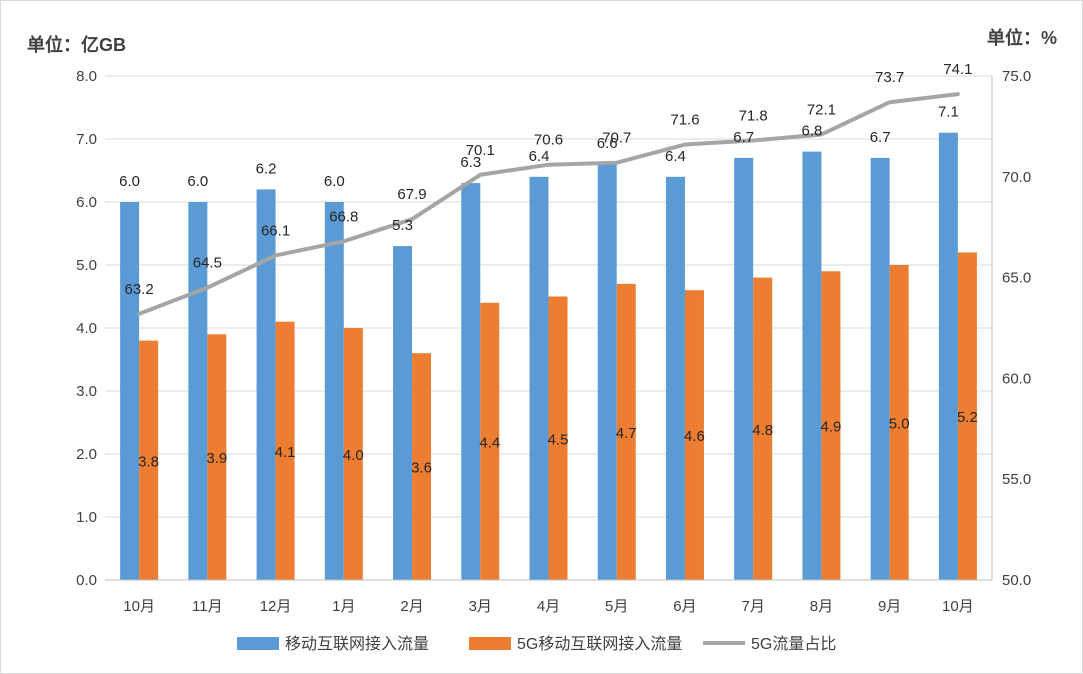  What do you see at coordinates (480, 606) in the screenshot?
I see `x-tick-label: 3月` at bounding box center [480, 606].